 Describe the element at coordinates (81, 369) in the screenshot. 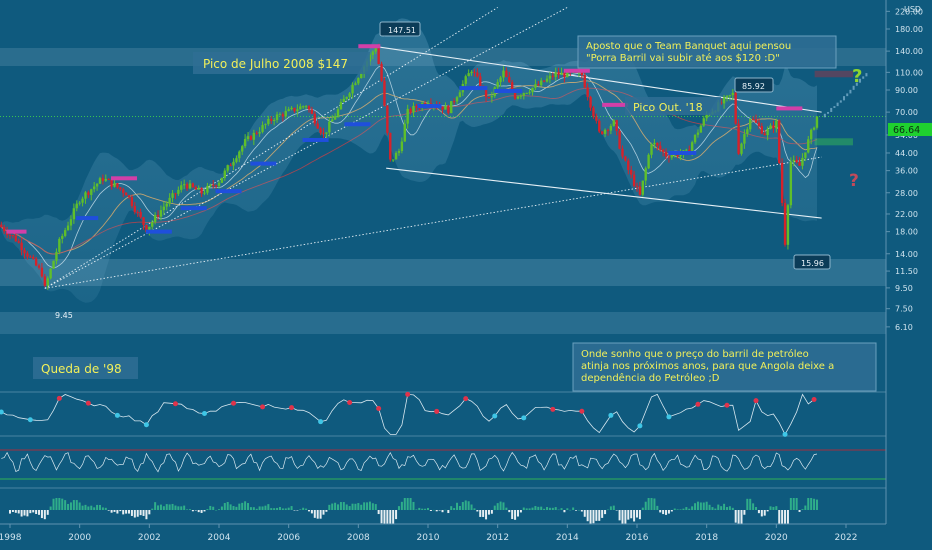

I see `svg-text: Queda de '98` at that location.